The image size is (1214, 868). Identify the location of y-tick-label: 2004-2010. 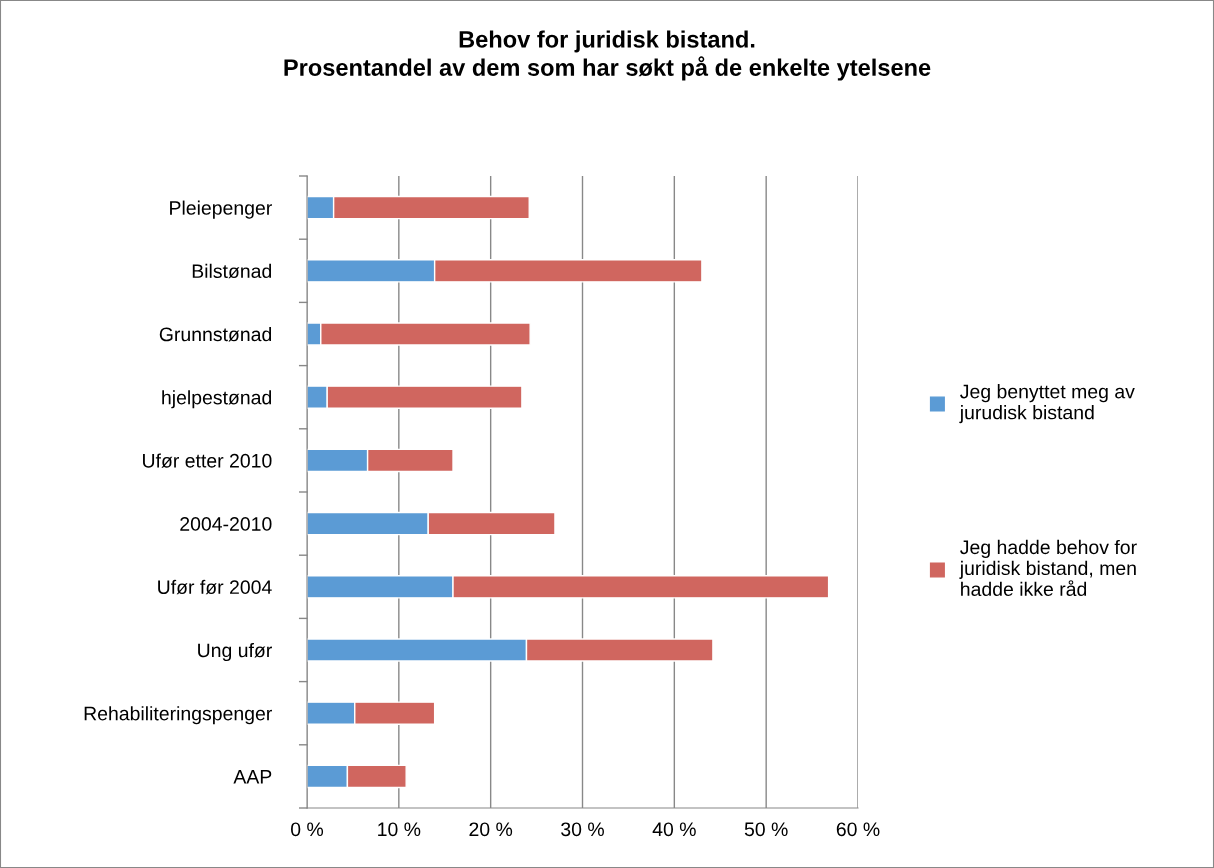
(226, 524).